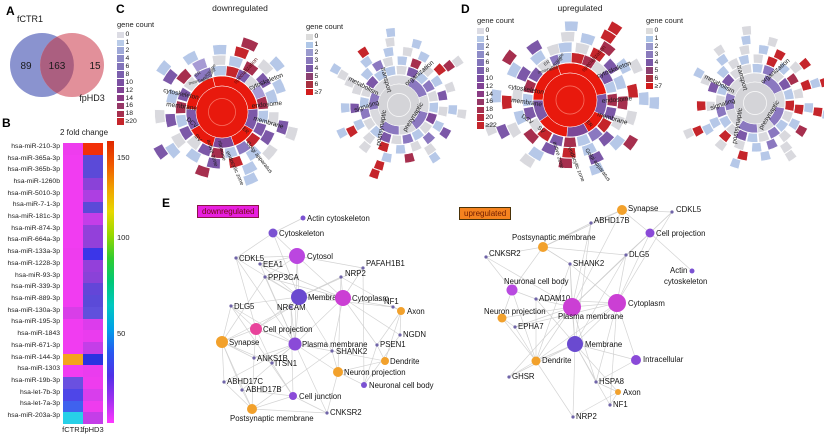 The height and width of the screenshot is (439, 824). I want to click on heatmap-row-label: hsa-miR-93-3p, so click(37, 275).